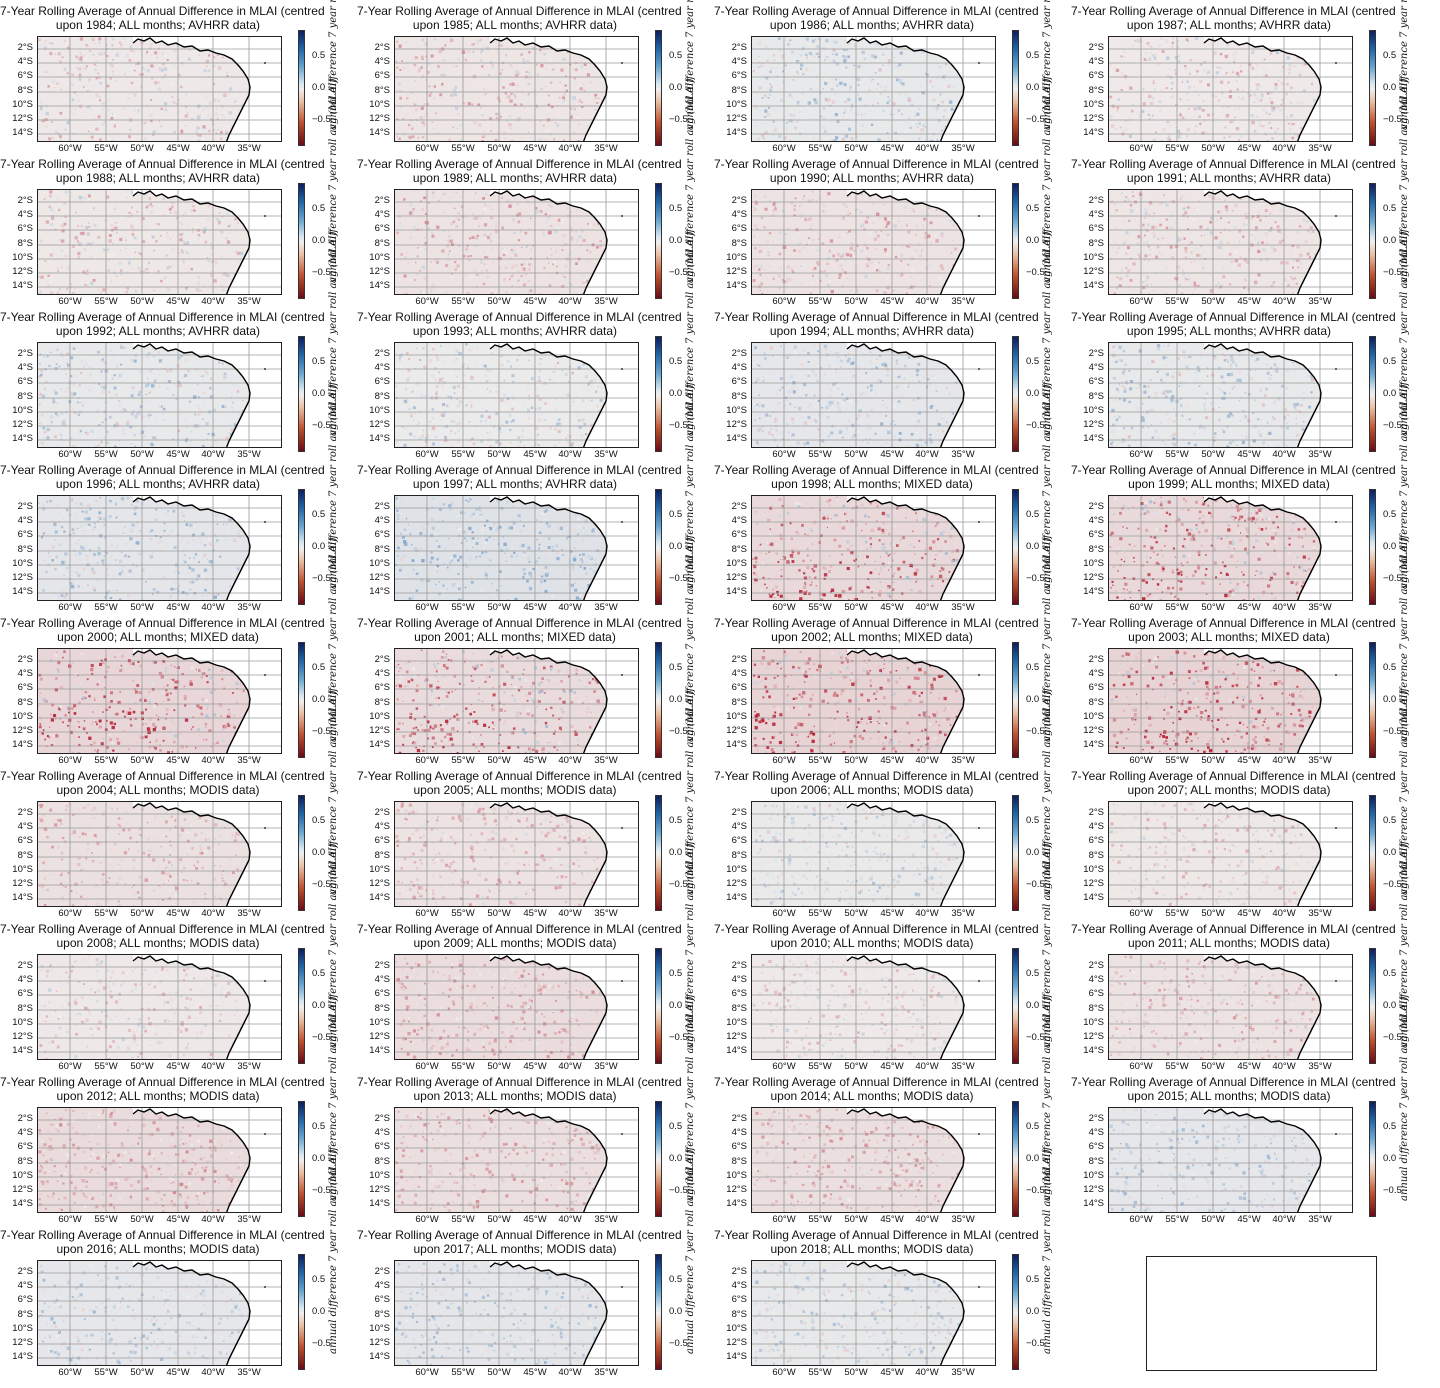 The height and width of the screenshot is (1388, 1440). I want to click on lon-tick-label: 40°W, so click(570, 148).